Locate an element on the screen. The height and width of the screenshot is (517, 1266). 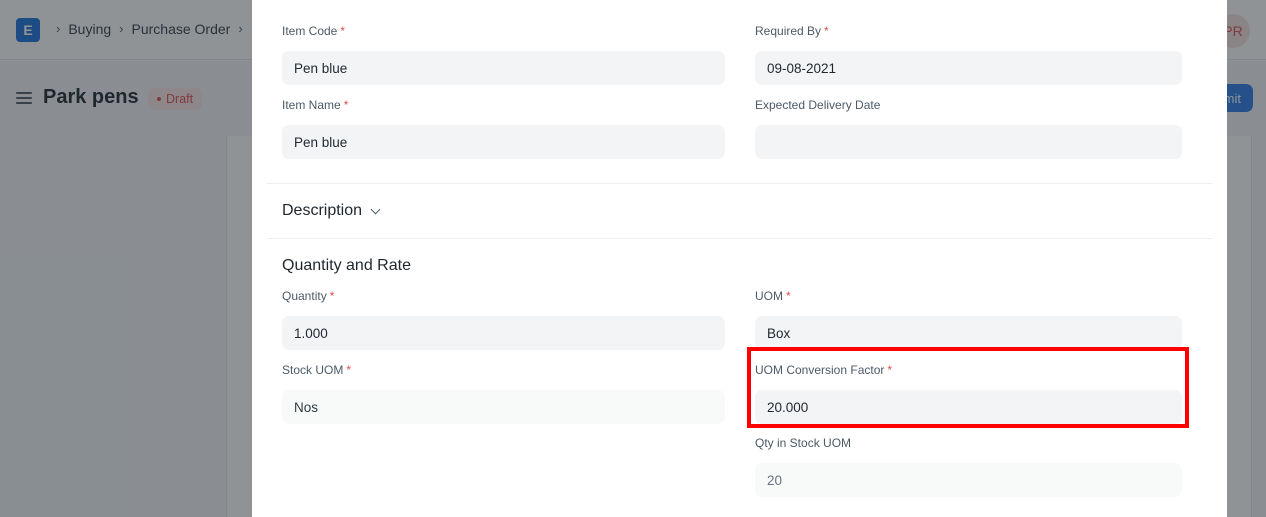
description-section-toggle: Description is located at coordinates (331, 211).